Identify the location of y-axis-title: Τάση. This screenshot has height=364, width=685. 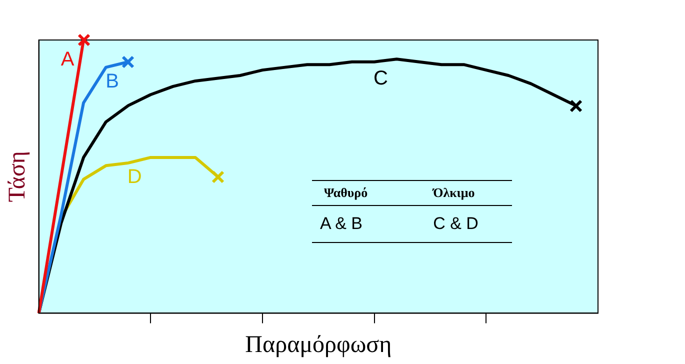
(17, 176).